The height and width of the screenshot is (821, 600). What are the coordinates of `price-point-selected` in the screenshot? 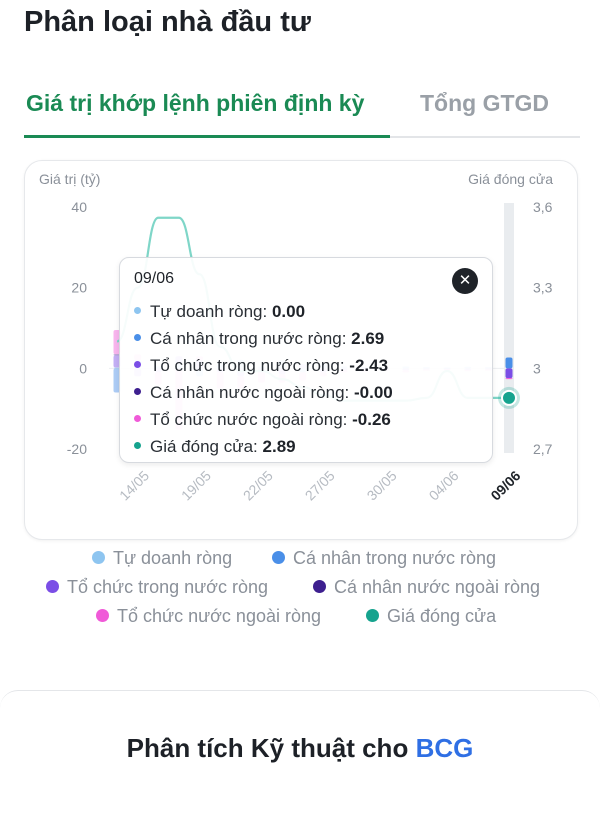 It's located at (509, 397).